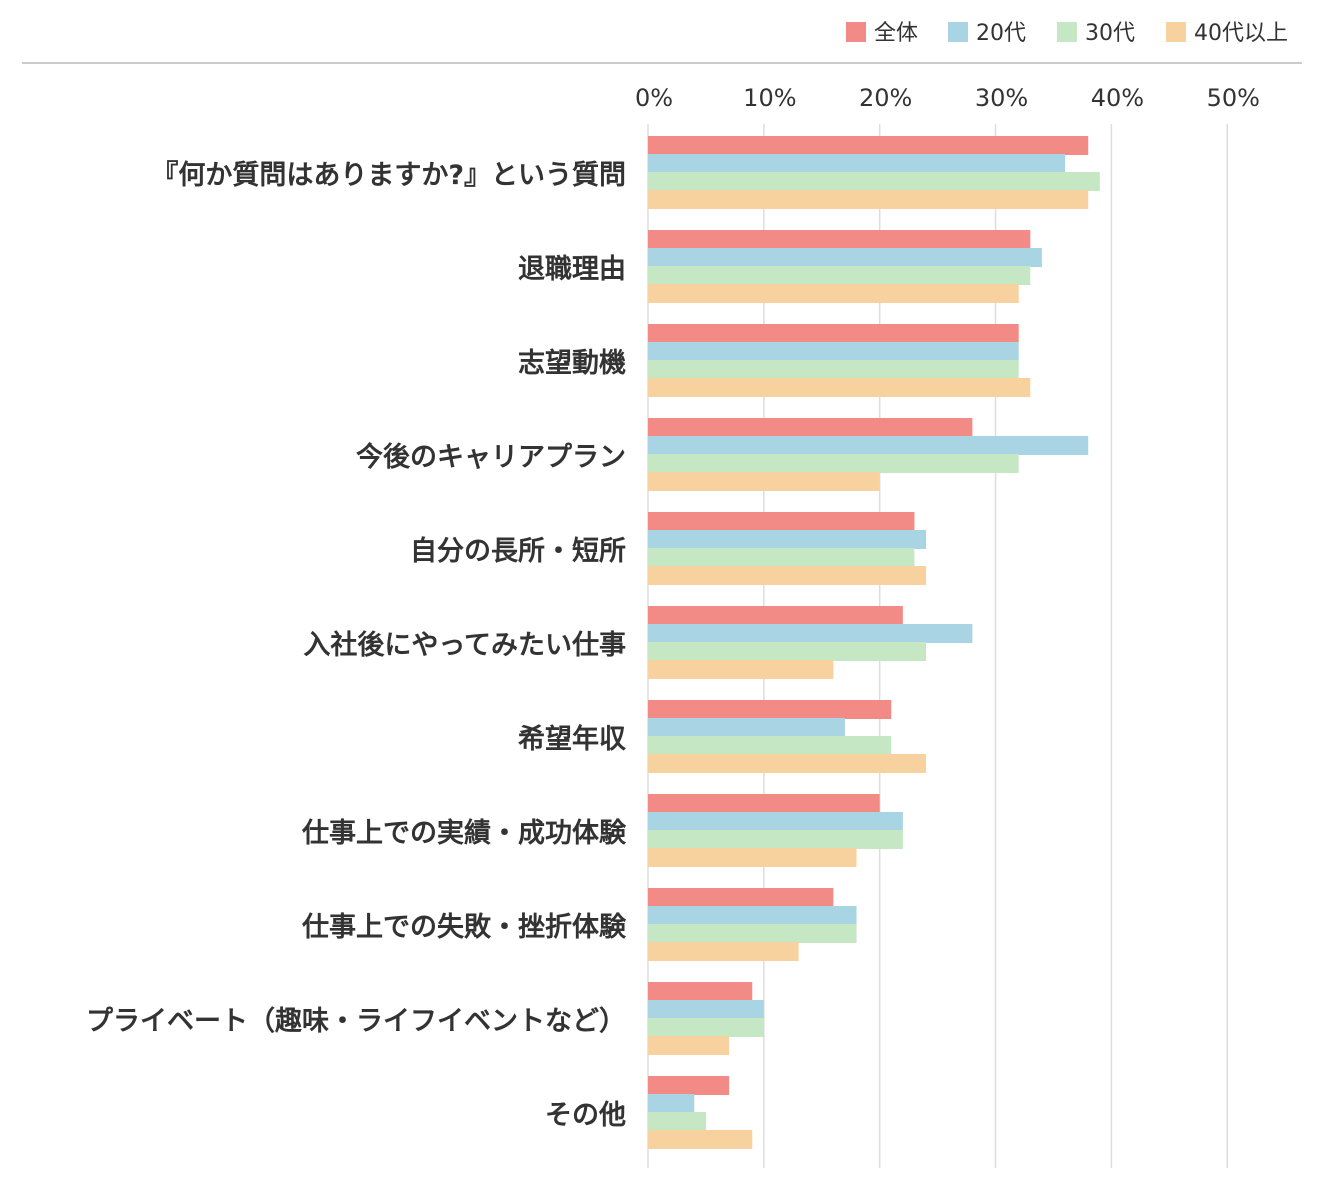 This screenshot has width=1324, height=1194. What do you see at coordinates (464, 927) in the screenshot?
I see `category-label: 仕事上での失敗・挫折体験` at bounding box center [464, 927].